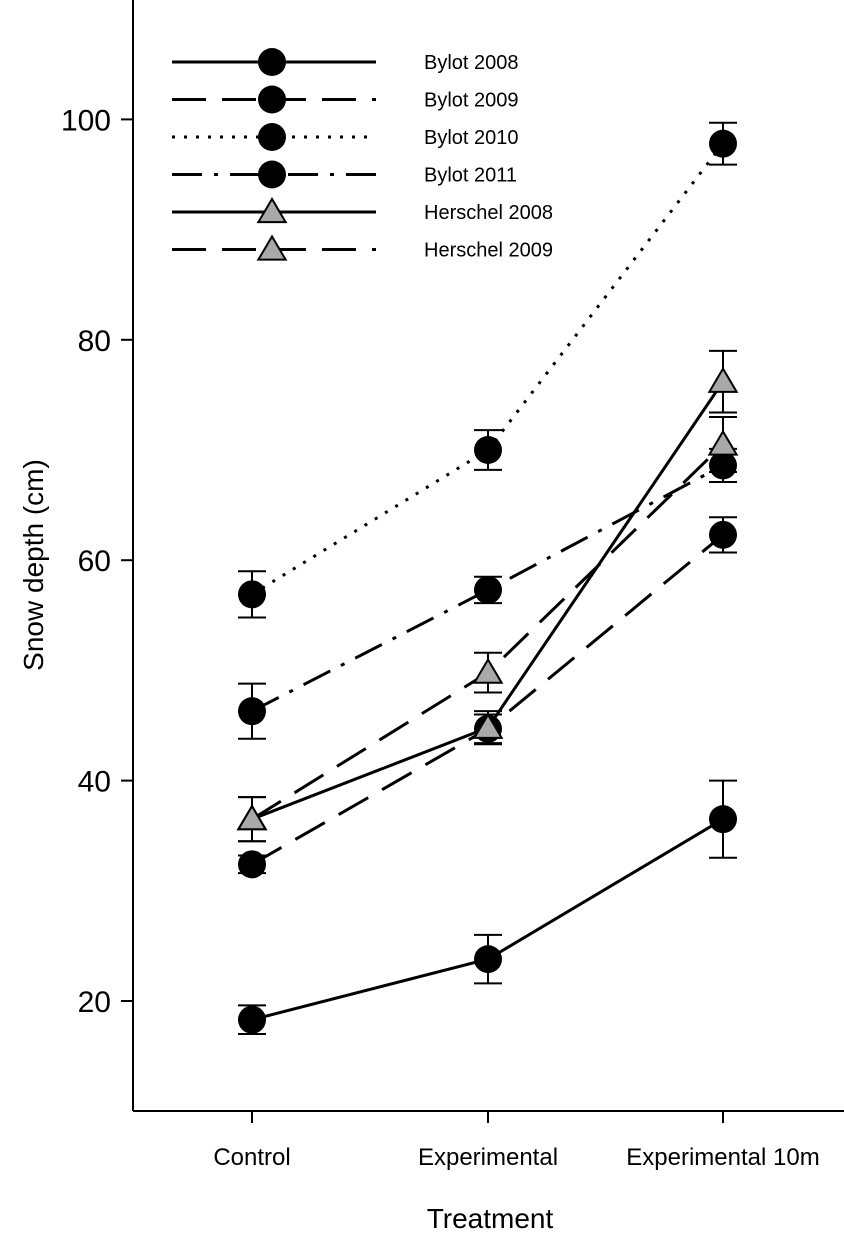  What do you see at coordinates (471, 138) in the screenshot?
I see `legend-label: Bylot 2010` at bounding box center [471, 138].